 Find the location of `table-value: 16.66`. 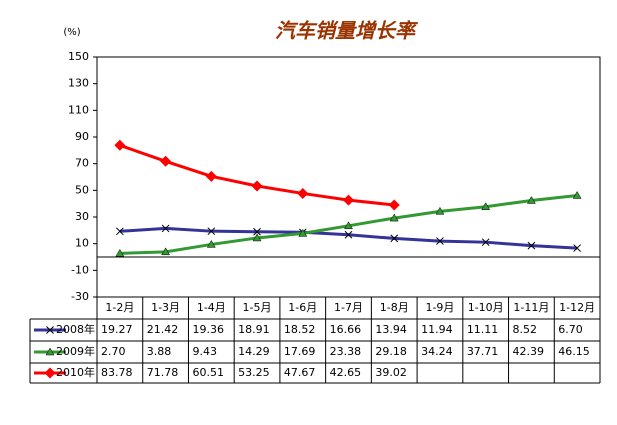

table-value: 16.66 is located at coordinates (346, 329).